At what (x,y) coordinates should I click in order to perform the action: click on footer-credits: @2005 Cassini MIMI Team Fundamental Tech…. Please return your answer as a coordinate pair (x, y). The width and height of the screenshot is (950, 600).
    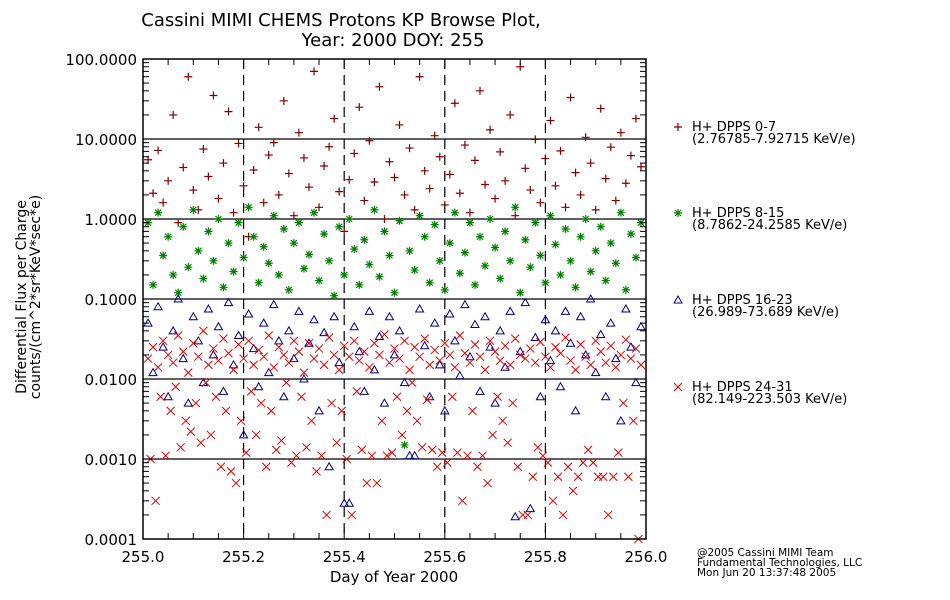
    Looking at the image, I should click on (779, 563).